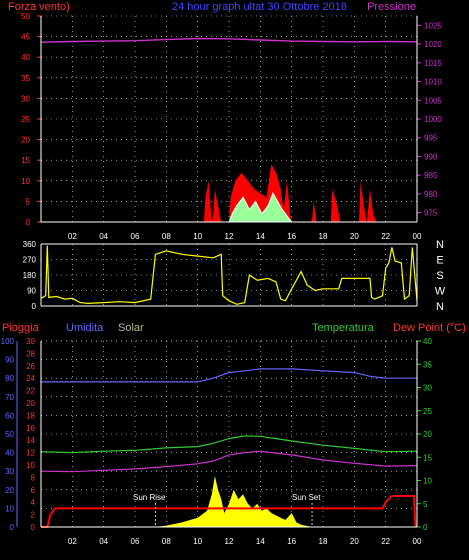  What do you see at coordinates (25, 140) in the screenshot?
I see `wind-y-tick-label: 20` at bounding box center [25, 140].